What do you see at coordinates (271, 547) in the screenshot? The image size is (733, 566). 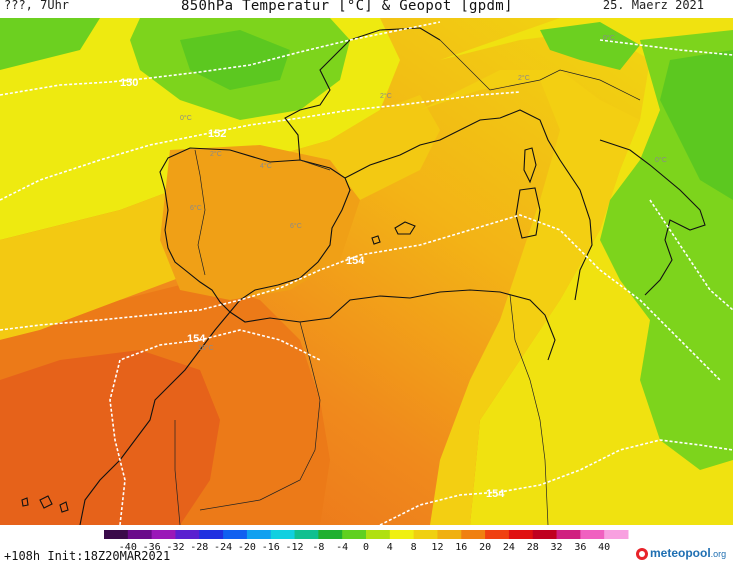 I see `colorbar-tick-label: -16` at bounding box center [271, 547].